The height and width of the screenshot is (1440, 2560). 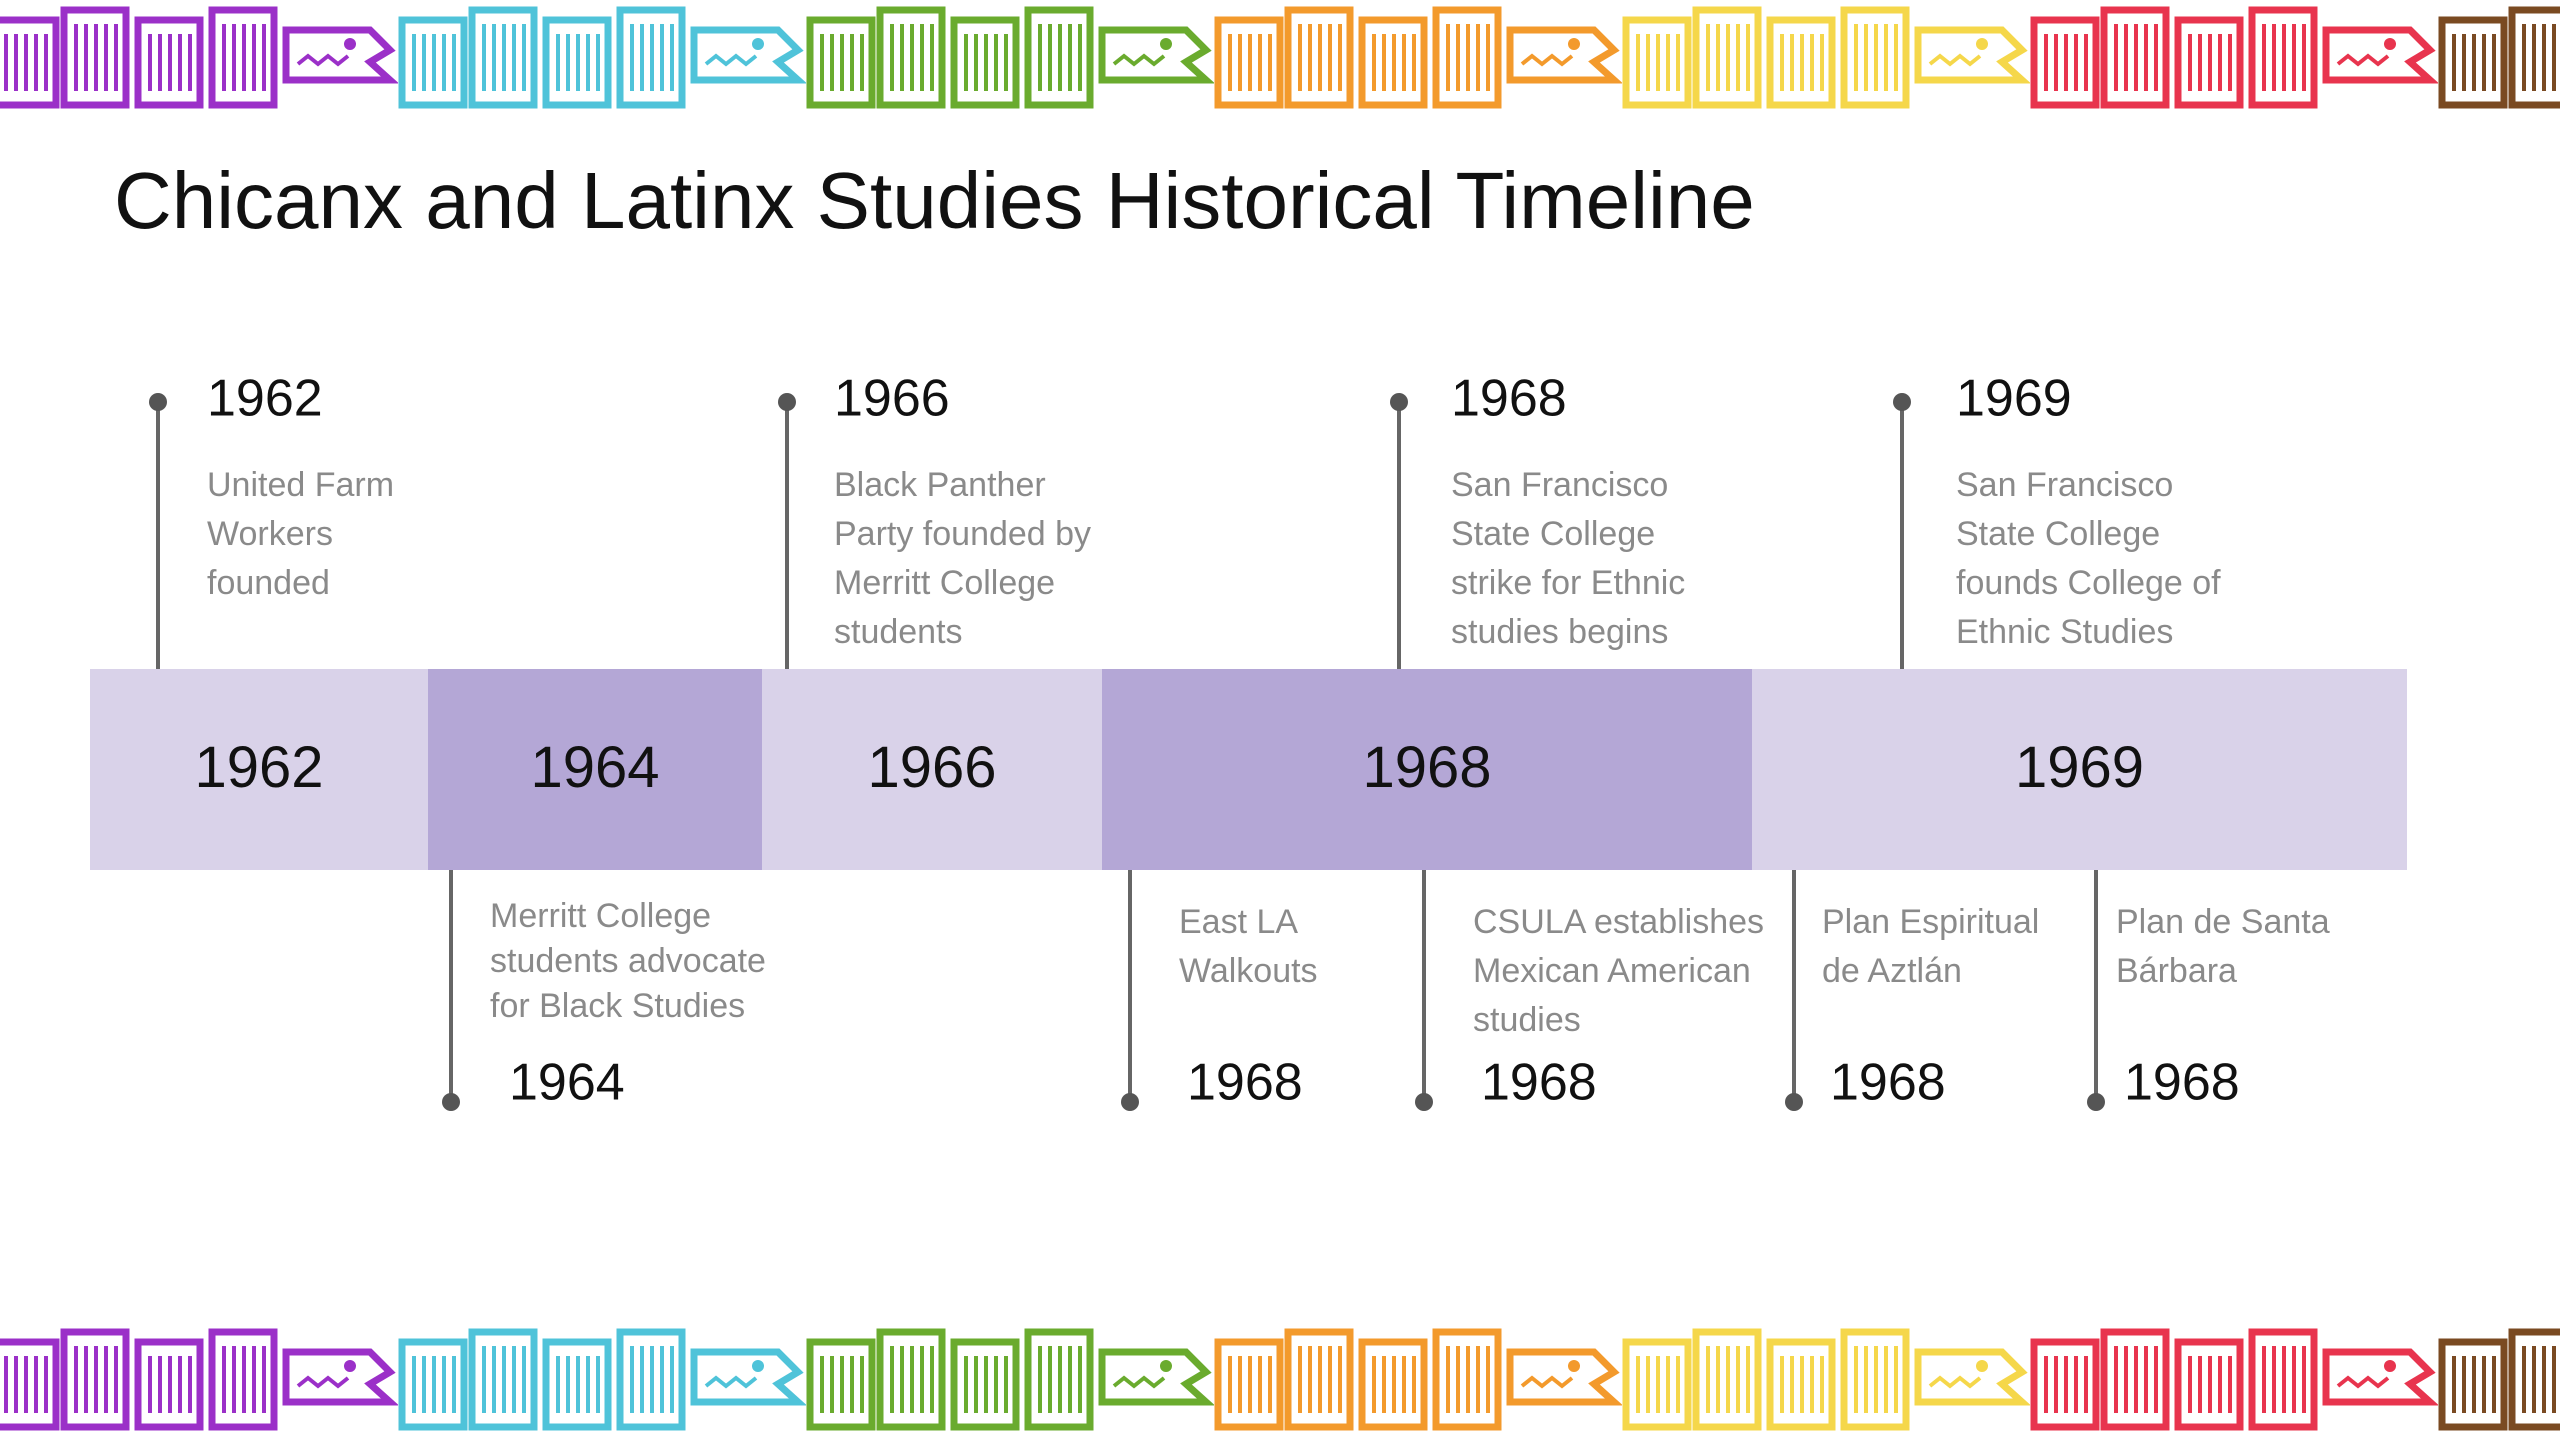 What do you see at coordinates (2014, 399) in the screenshot?
I see `event-year: 1969` at bounding box center [2014, 399].